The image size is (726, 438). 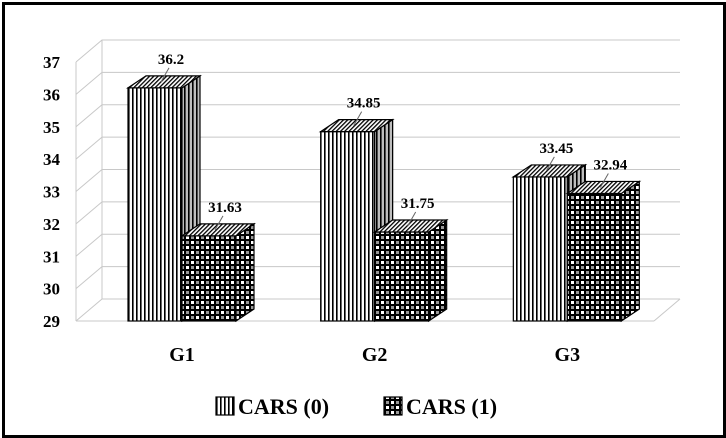 I want to click on x-axis-tick-labels: G1 G2 G3, so click(x=374, y=355).